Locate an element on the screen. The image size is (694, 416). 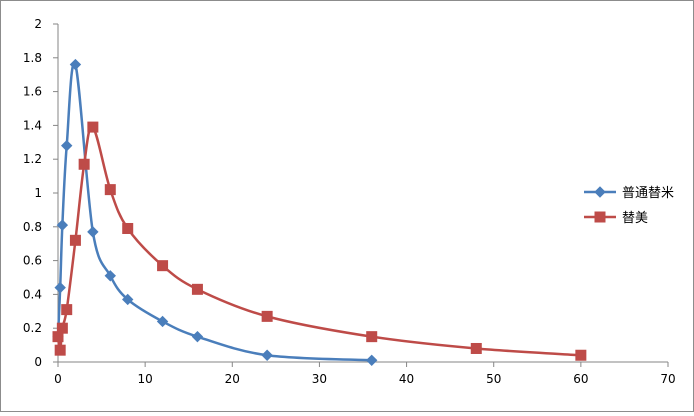
x-tick-label: 10 is located at coordinates (145, 379).